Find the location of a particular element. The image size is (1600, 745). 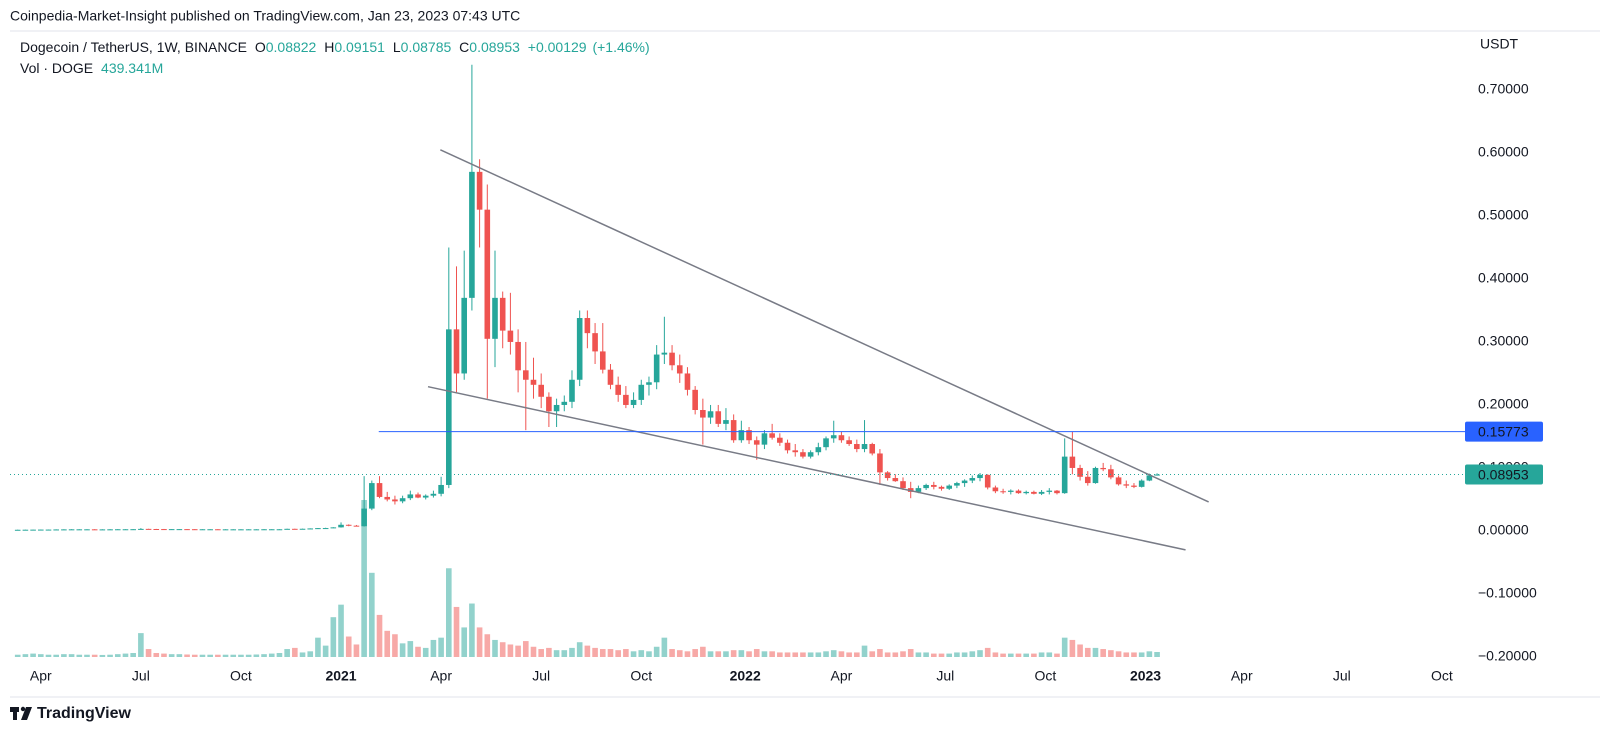

x-tick-label: Oct is located at coordinates (1442, 676).